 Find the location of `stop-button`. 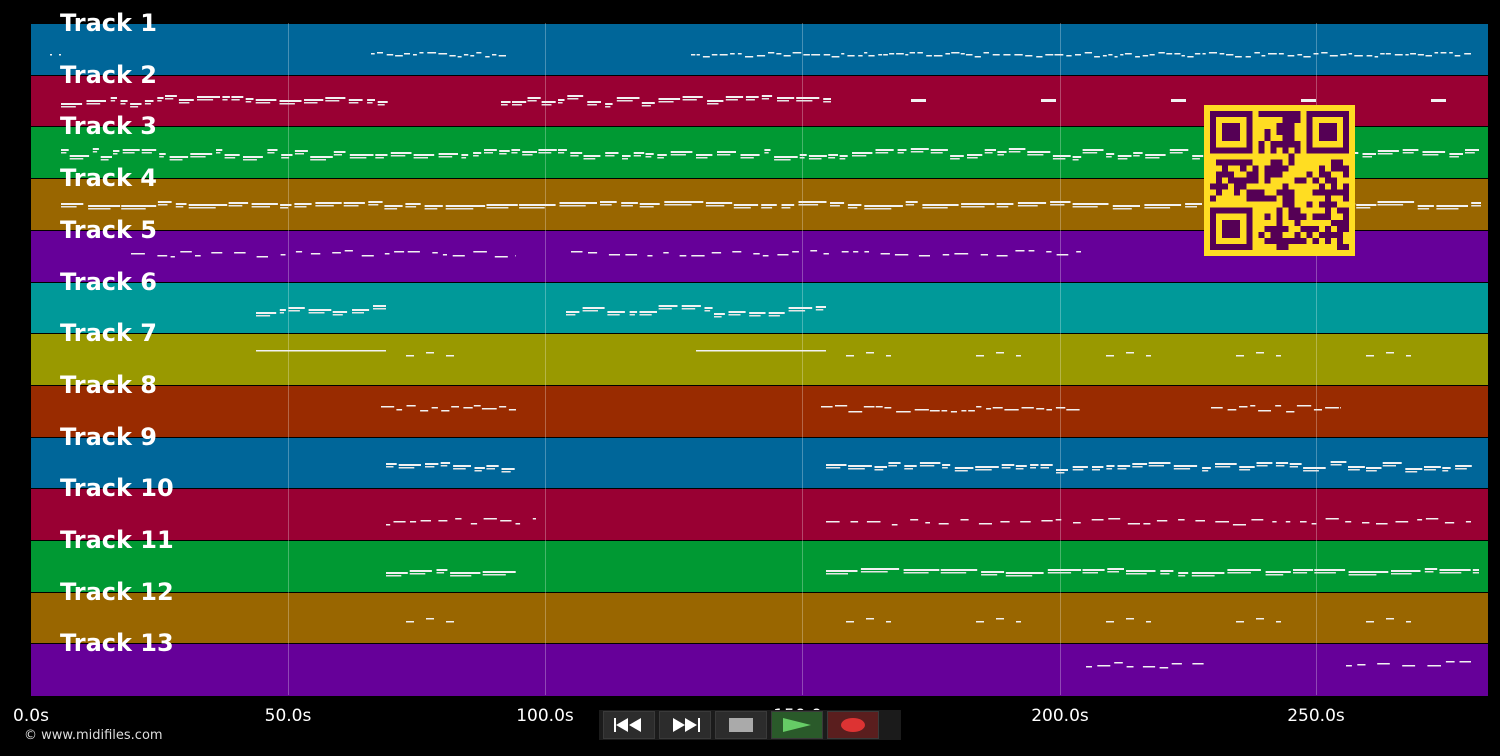

stop-button is located at coordinates (741, 725).